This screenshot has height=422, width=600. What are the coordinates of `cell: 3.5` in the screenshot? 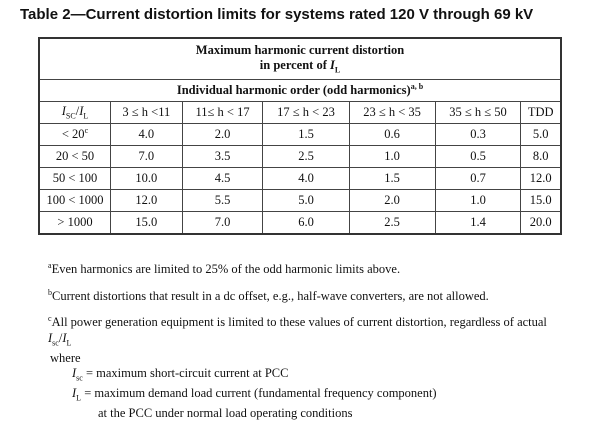 It's located at (222, 156).